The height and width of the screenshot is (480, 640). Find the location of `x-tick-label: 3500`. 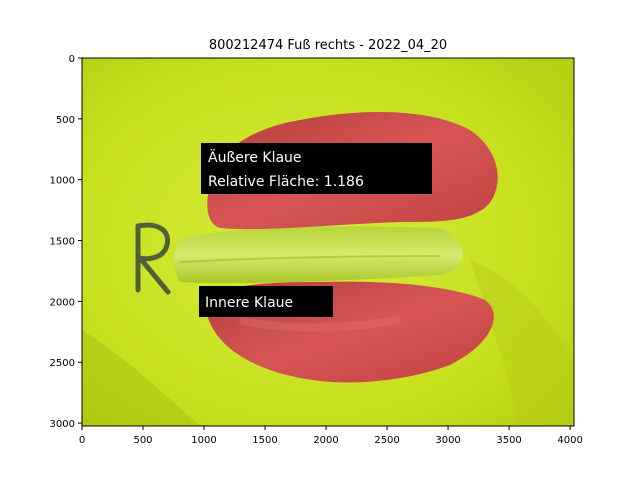

x-tick-label: 3500 is located at coordinates (508, 440).